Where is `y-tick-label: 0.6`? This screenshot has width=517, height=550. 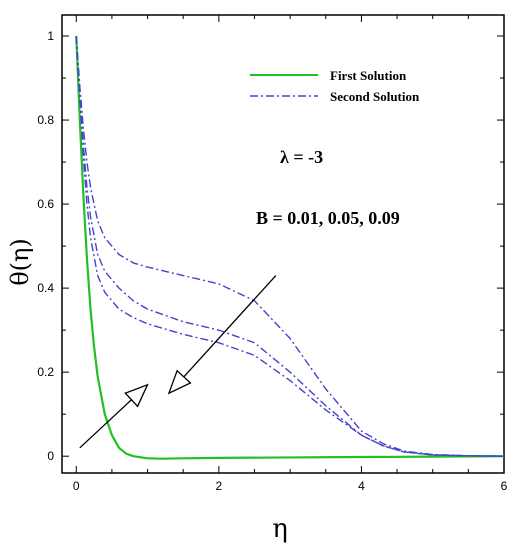
y-tick-label: 0.6 is located at coordinates (45, 204).